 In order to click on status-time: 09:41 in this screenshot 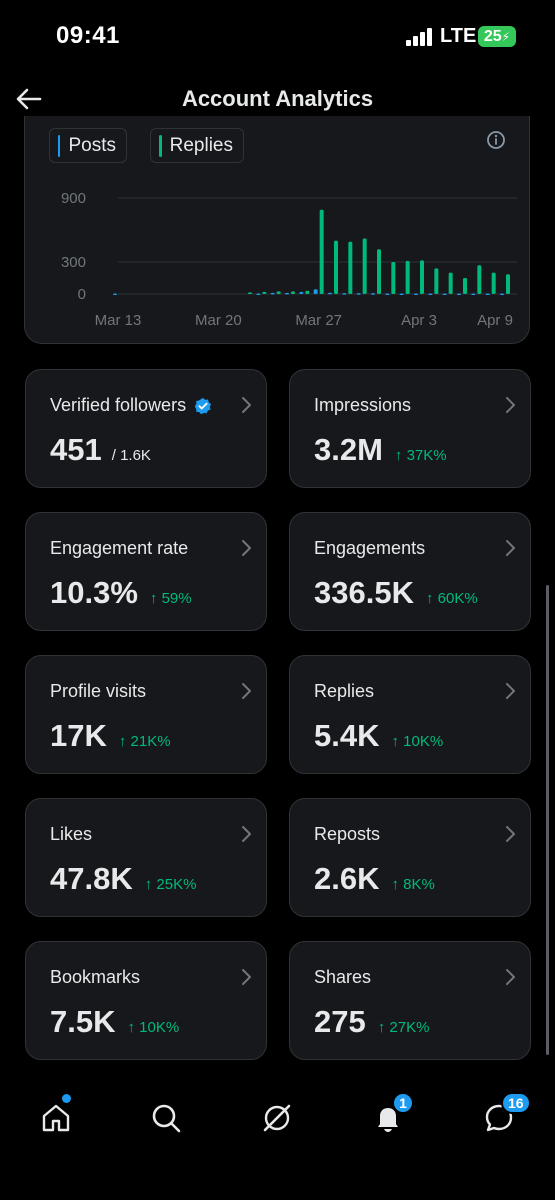, I will do `click(88, 35)`.